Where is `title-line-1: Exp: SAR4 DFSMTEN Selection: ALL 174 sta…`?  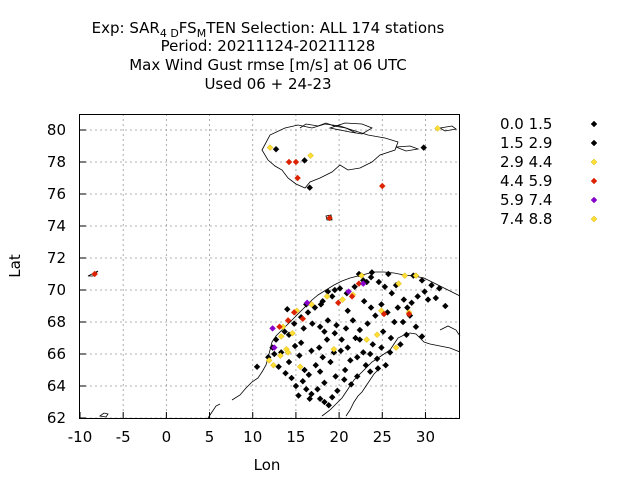 title-line-1: Exp: SAR4 DFSMTEN Selection: ALL 174 sta… is located at coordinates (268, 29).